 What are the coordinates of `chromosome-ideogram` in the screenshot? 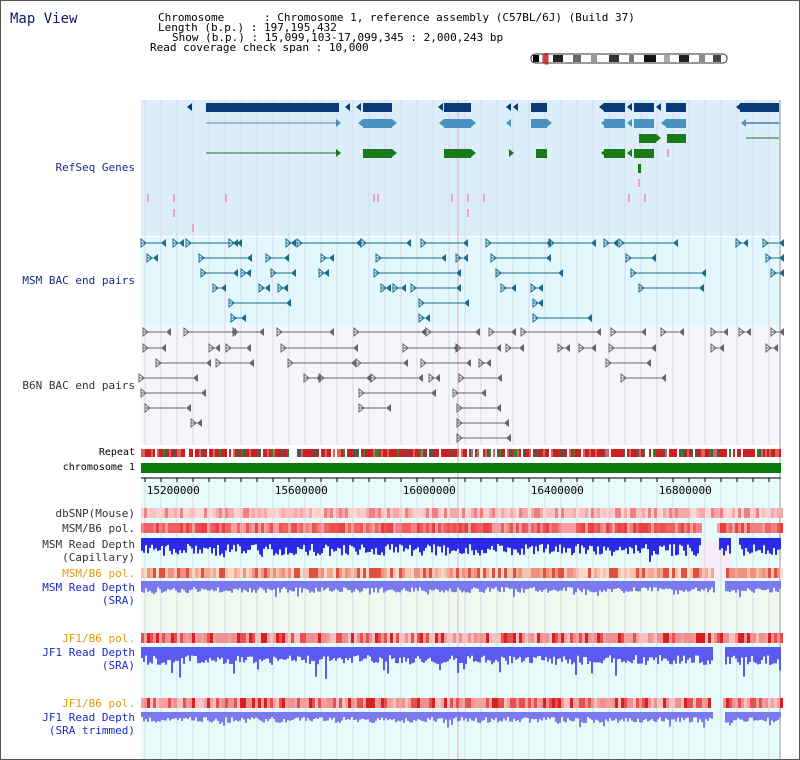 It's located at (629, 59).